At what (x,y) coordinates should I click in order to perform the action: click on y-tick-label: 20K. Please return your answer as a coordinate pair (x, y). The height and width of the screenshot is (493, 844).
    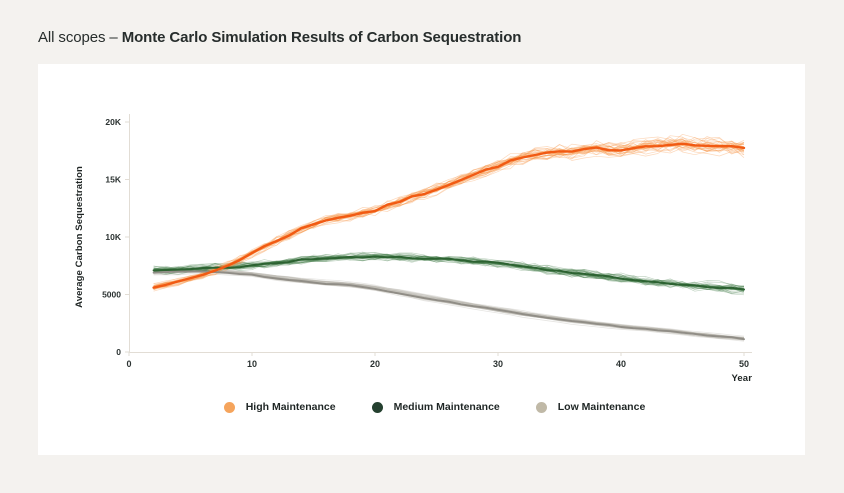
    Looking at the image, I should click on (113, 122).